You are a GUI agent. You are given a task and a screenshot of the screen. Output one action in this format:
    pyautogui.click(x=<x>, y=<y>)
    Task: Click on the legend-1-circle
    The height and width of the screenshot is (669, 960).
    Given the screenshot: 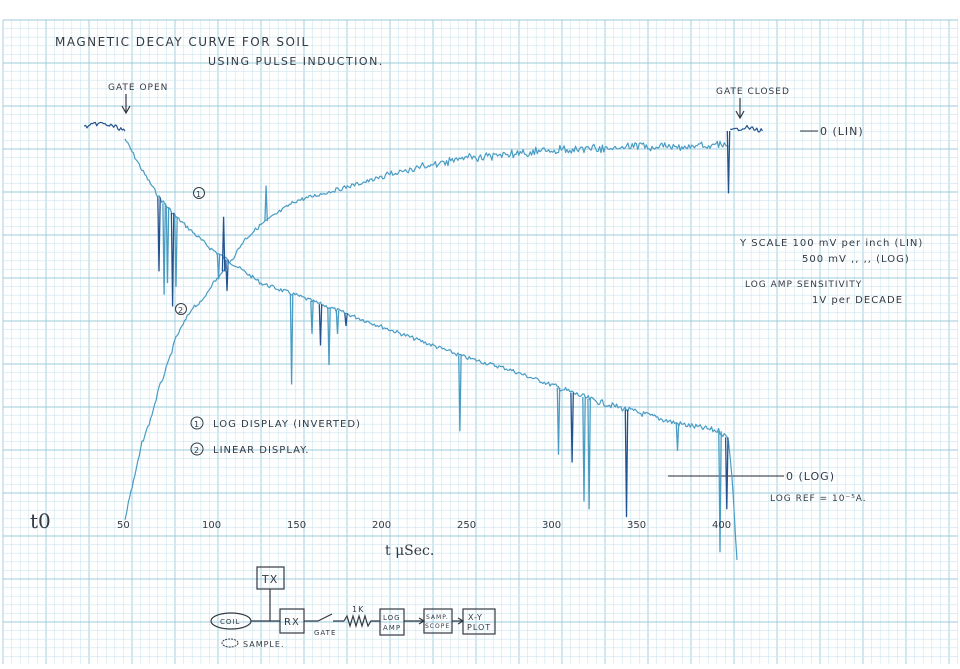 What is the action you would take?
    pyautogui.click(x=197, y=423)
    